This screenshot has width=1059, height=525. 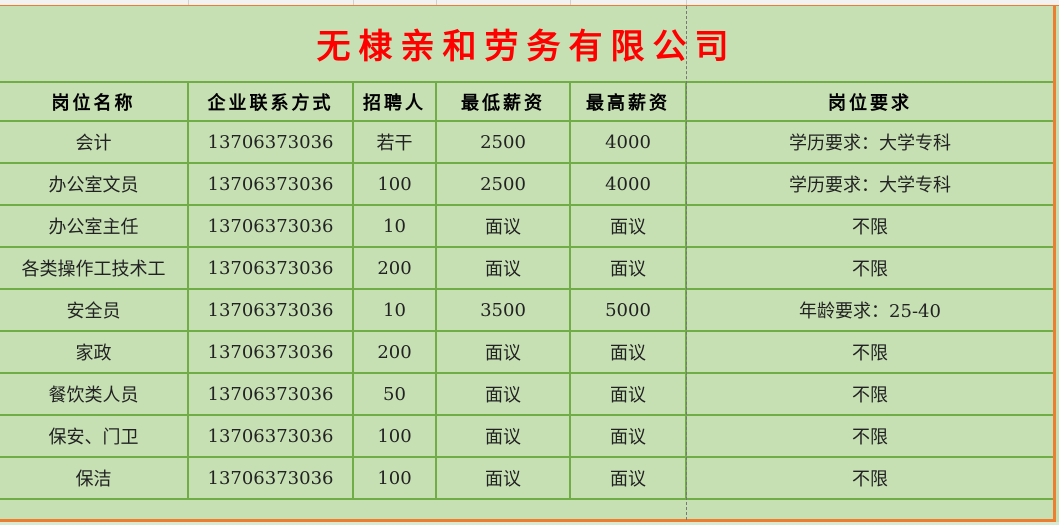 What do you see at coordinates (503, 102) in the screenshot?
I see `header-min-salary: 最低薪资` at bounding box center [503, 102].